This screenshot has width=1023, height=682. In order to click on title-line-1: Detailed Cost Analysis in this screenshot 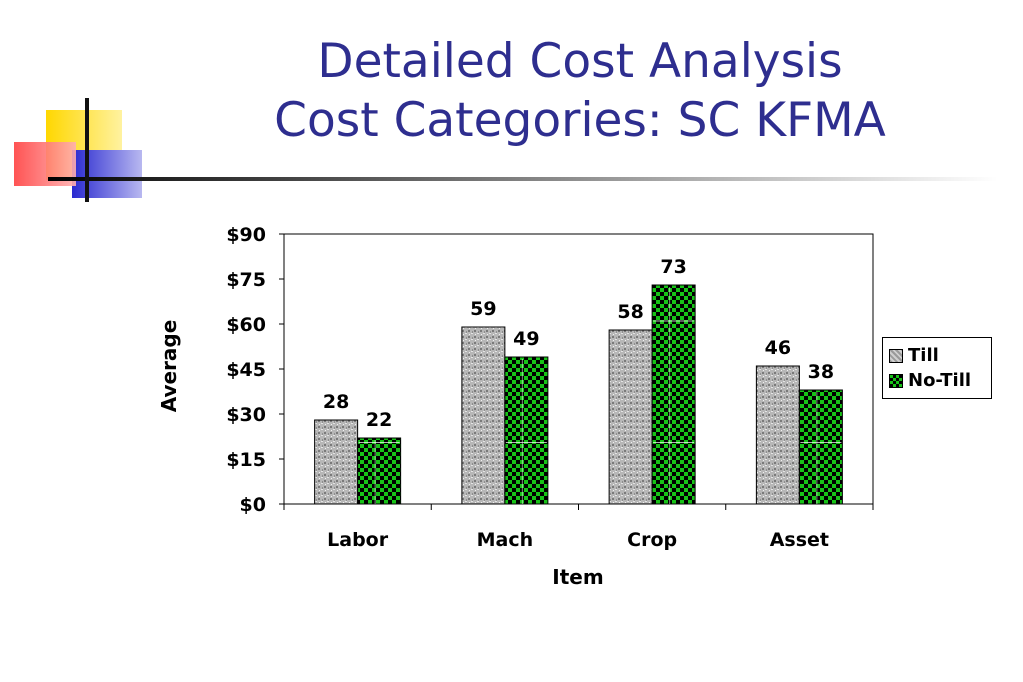, I will do `click(580, 61)`.